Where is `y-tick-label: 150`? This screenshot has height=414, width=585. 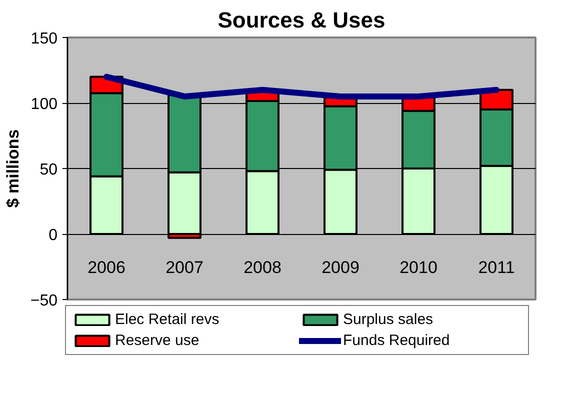
y-tick-label: 150 is located at coordinates (44, 39).